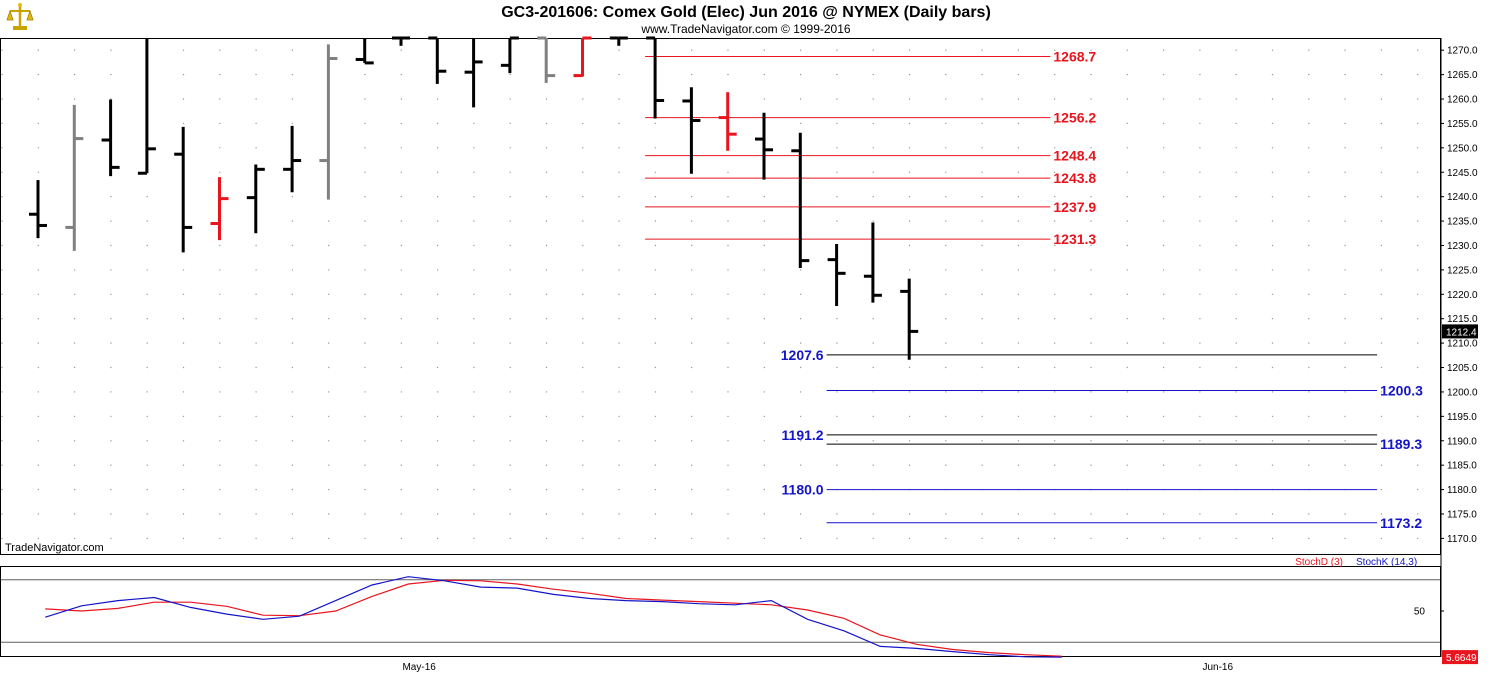 This screenshot has width=1492, height=678. What do you see at coordinates (1462, 539) in the screenshot?
I see `y-tick-label: 1170.0` at bounding box center [1462, 539].